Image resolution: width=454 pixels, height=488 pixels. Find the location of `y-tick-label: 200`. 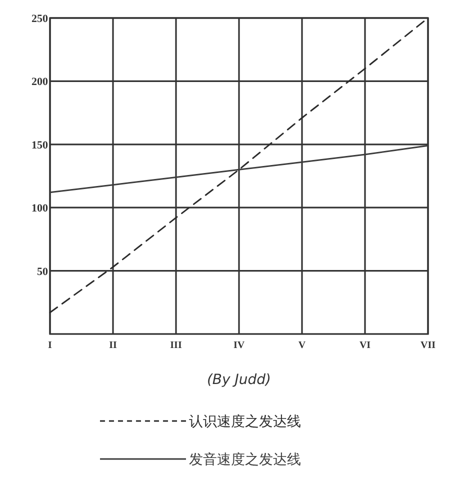

y-tick-label: 200 is located at coordinates (40, 82).